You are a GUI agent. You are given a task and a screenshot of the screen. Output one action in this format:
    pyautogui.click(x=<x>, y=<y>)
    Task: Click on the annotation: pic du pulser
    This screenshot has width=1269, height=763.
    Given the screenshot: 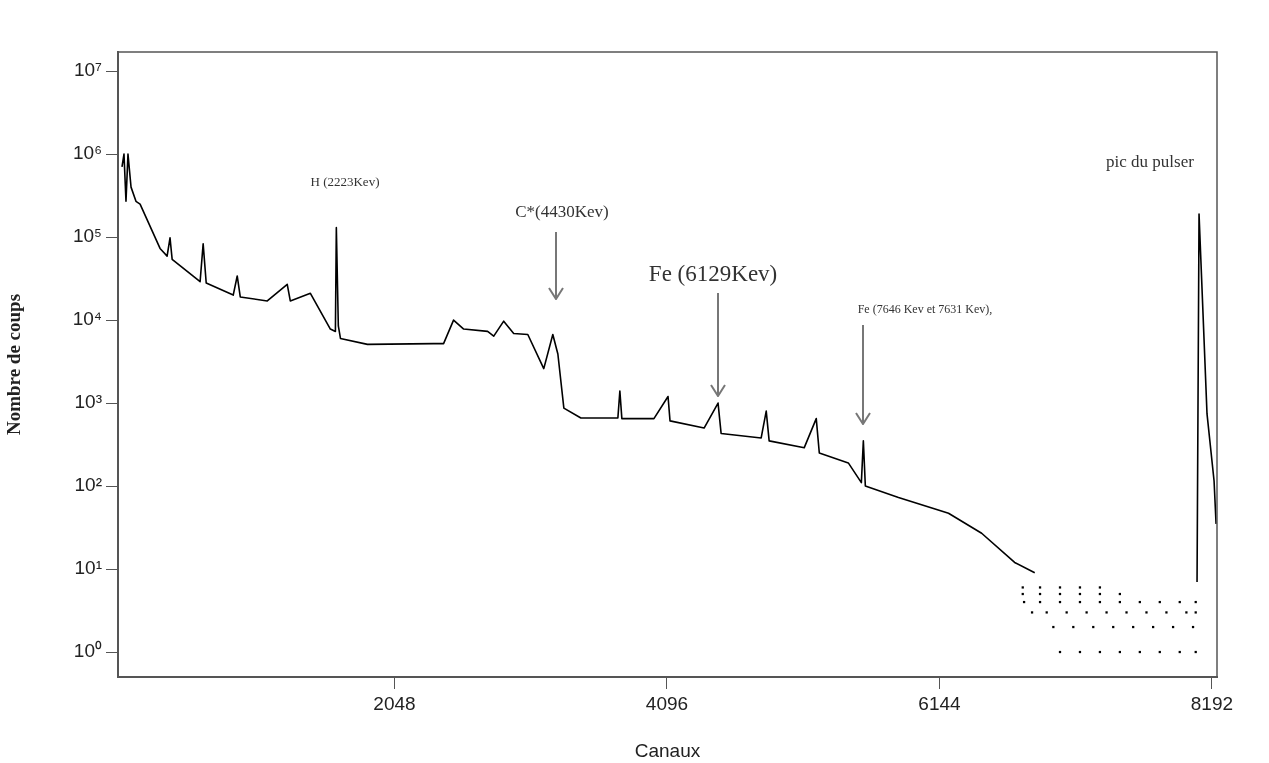 What is the action you would take?
    pyautogui.click(x=1150, y=162)
    